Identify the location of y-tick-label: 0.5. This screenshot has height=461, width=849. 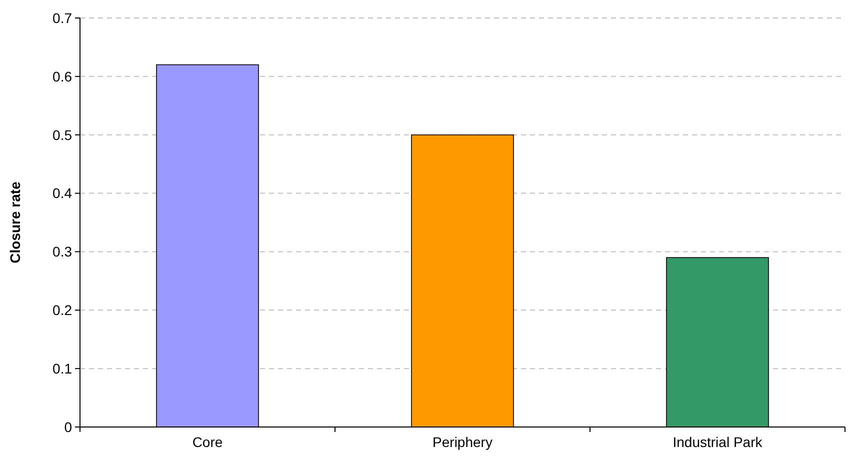
(62, 134).